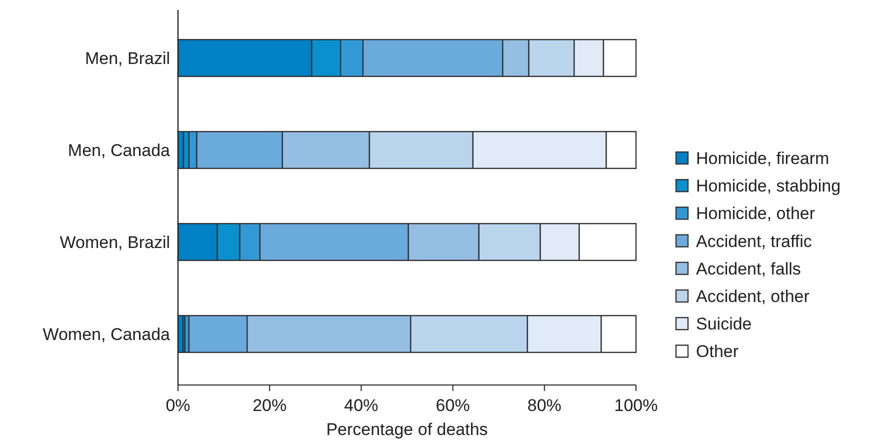 The image size is (879, 441). Describe the element at coordinates (544, 405) in the screenshot. I see `x-tick-label: 80%` at that location.